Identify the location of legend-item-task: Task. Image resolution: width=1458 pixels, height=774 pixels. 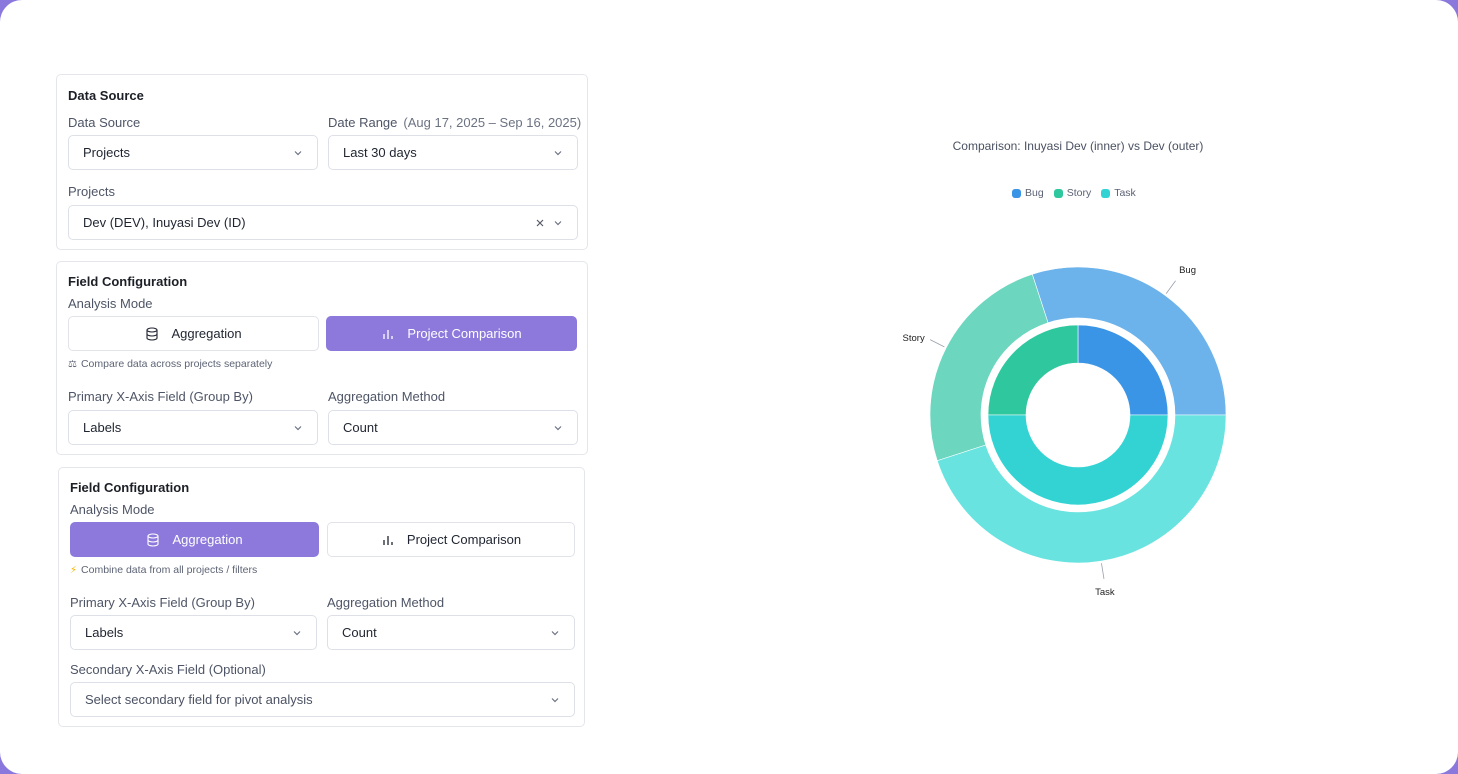
(1118, 193).